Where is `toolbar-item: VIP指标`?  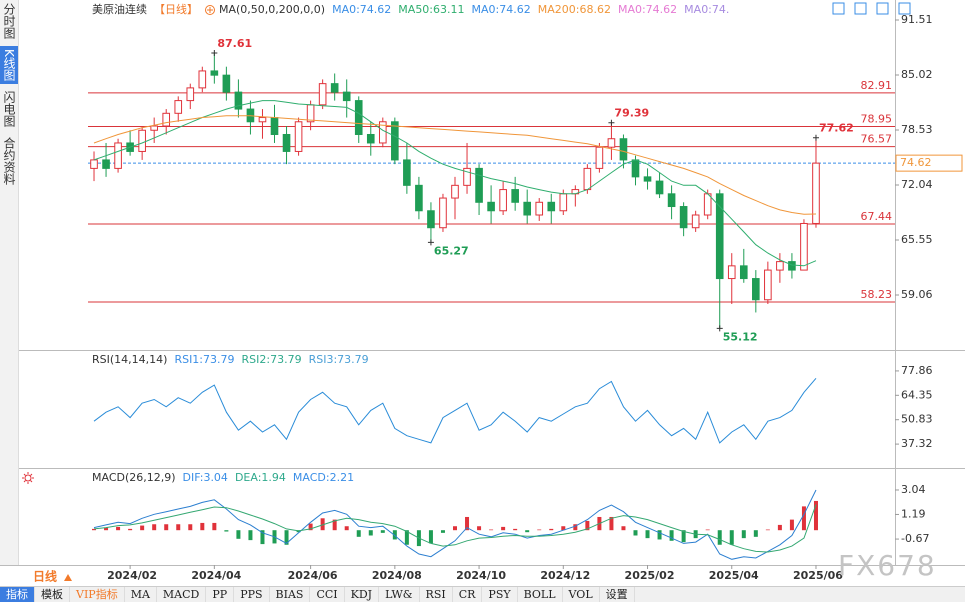
toolbar-item: VIP指标 is located at coordinates (97, 594).